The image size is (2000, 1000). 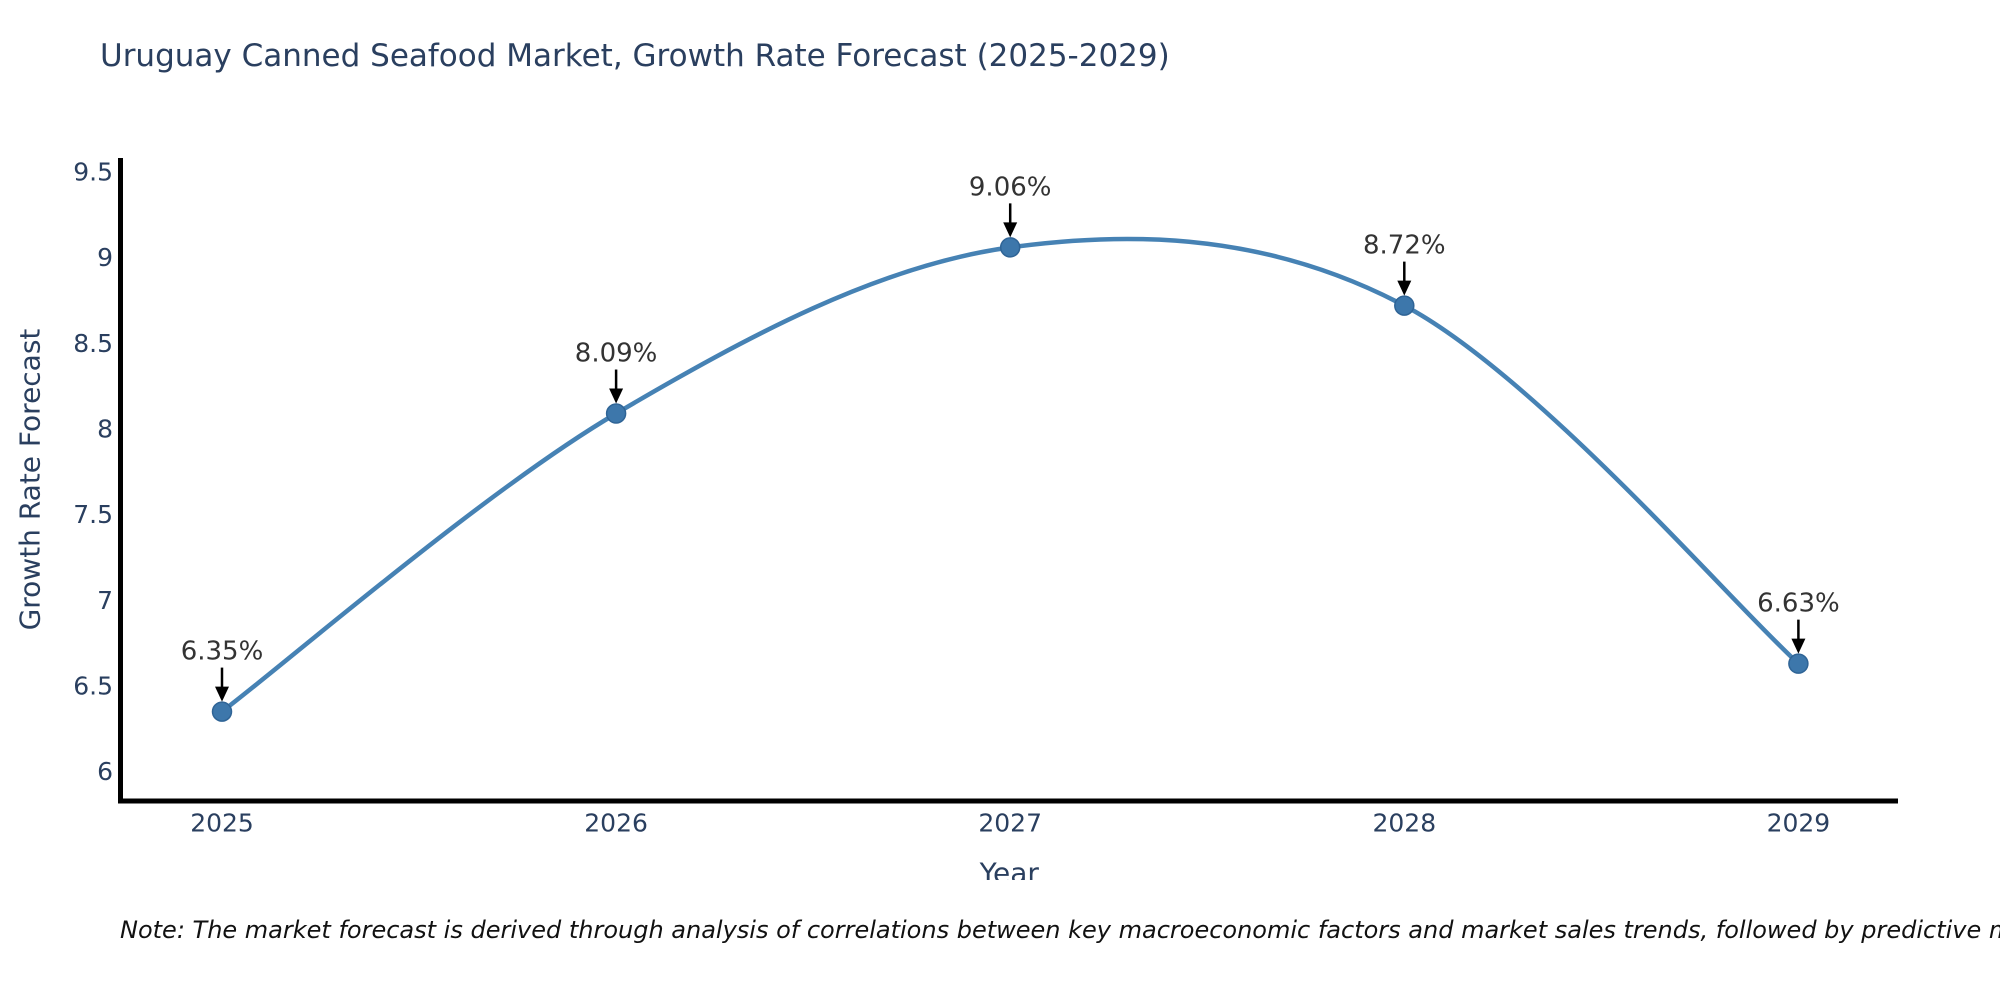 I want to click on y-tick-label: 7, so click(x=105, y=600).